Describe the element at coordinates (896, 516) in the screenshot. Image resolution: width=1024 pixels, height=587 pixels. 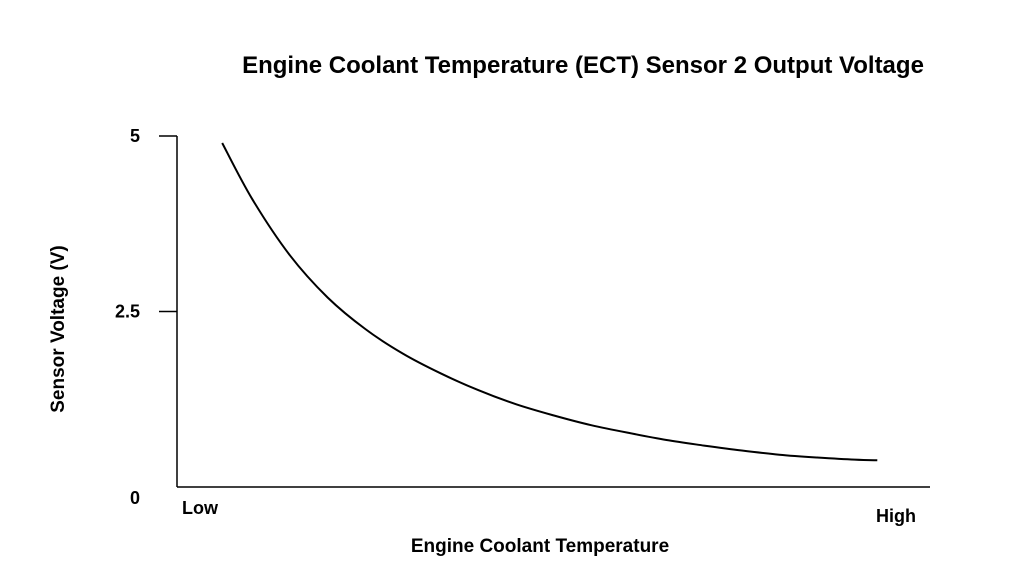
I see `x-tick-label-high: High` at that location.